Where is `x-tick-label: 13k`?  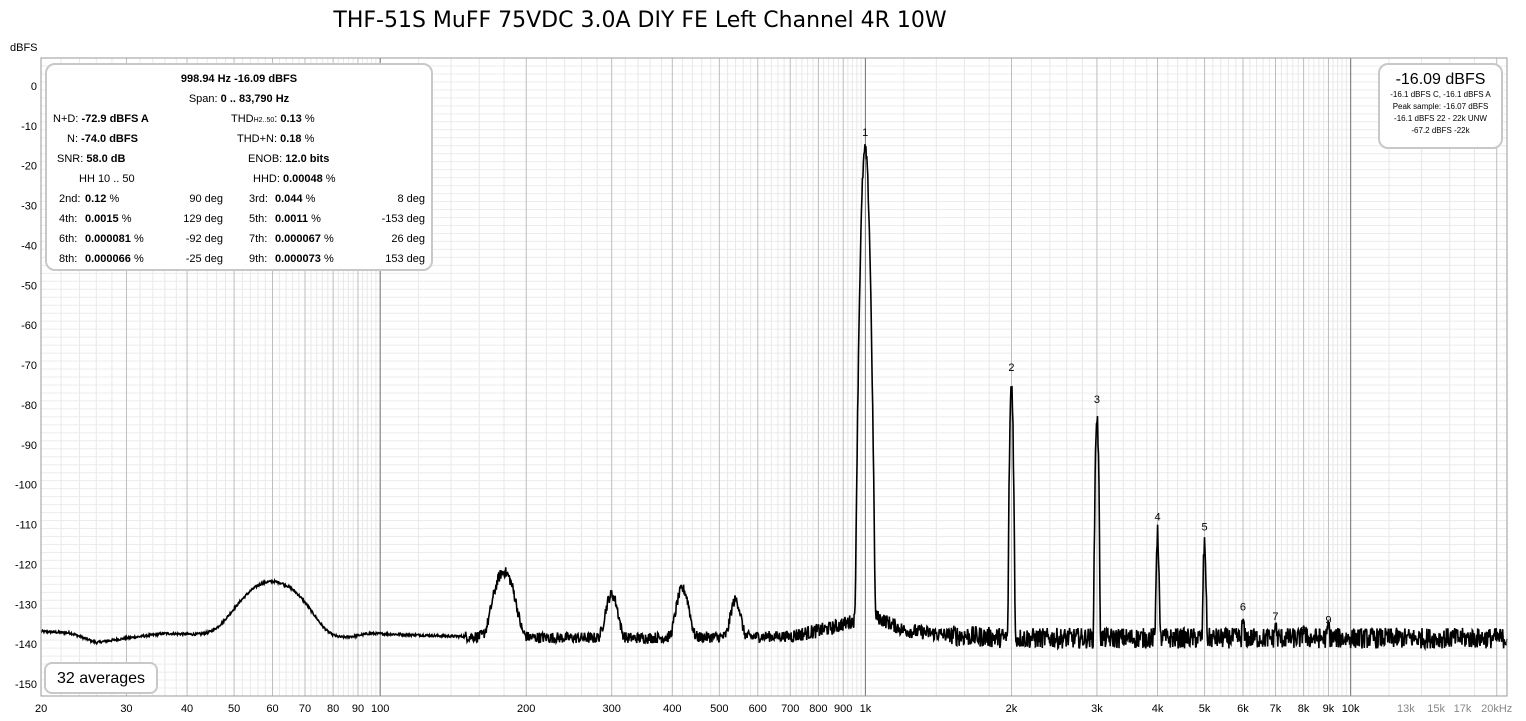
x-tick-label: 13k is located at coordinates (1406, 709).